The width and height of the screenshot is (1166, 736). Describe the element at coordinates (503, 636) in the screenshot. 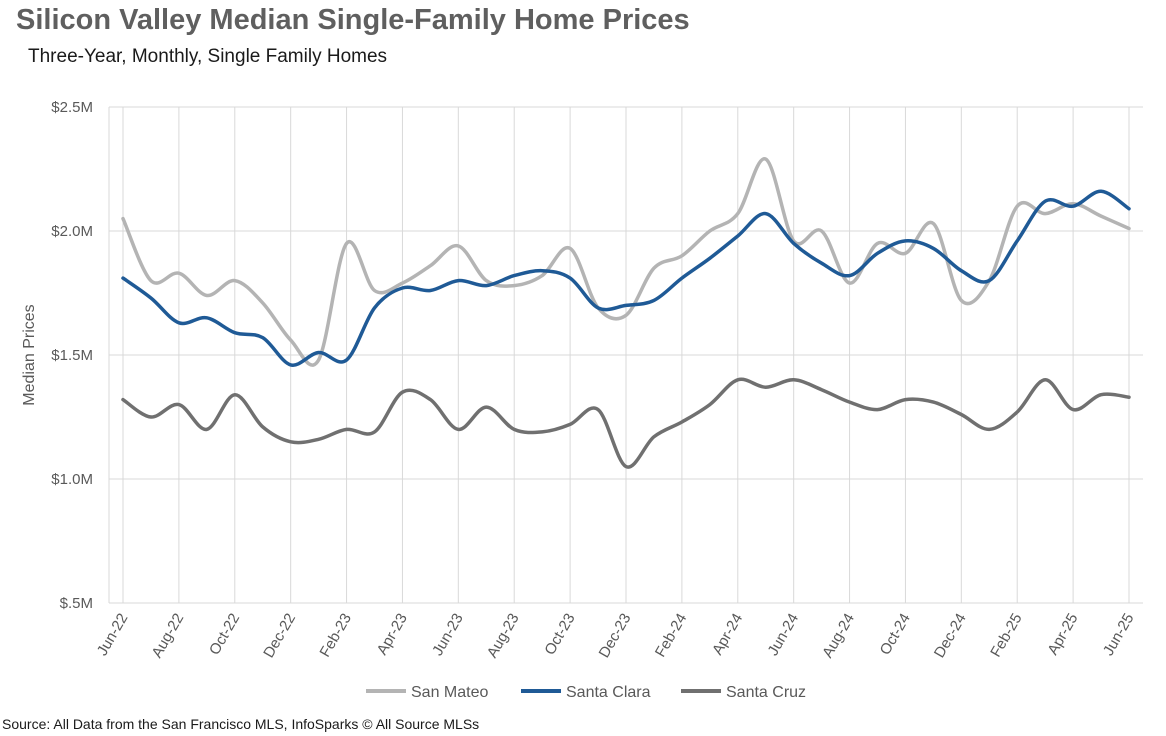

I see `x-tick-label: Aug-23` at that location.